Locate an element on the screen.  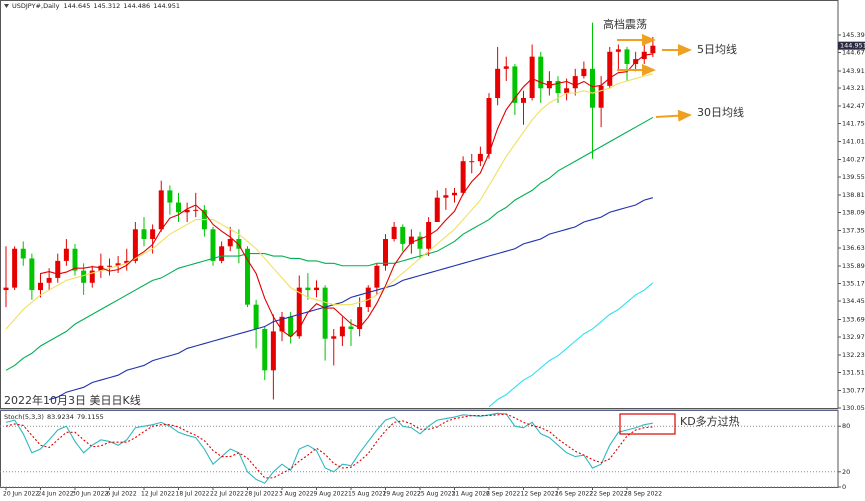
y-tick-label: 143.910 is located at coordinates (853, 71).